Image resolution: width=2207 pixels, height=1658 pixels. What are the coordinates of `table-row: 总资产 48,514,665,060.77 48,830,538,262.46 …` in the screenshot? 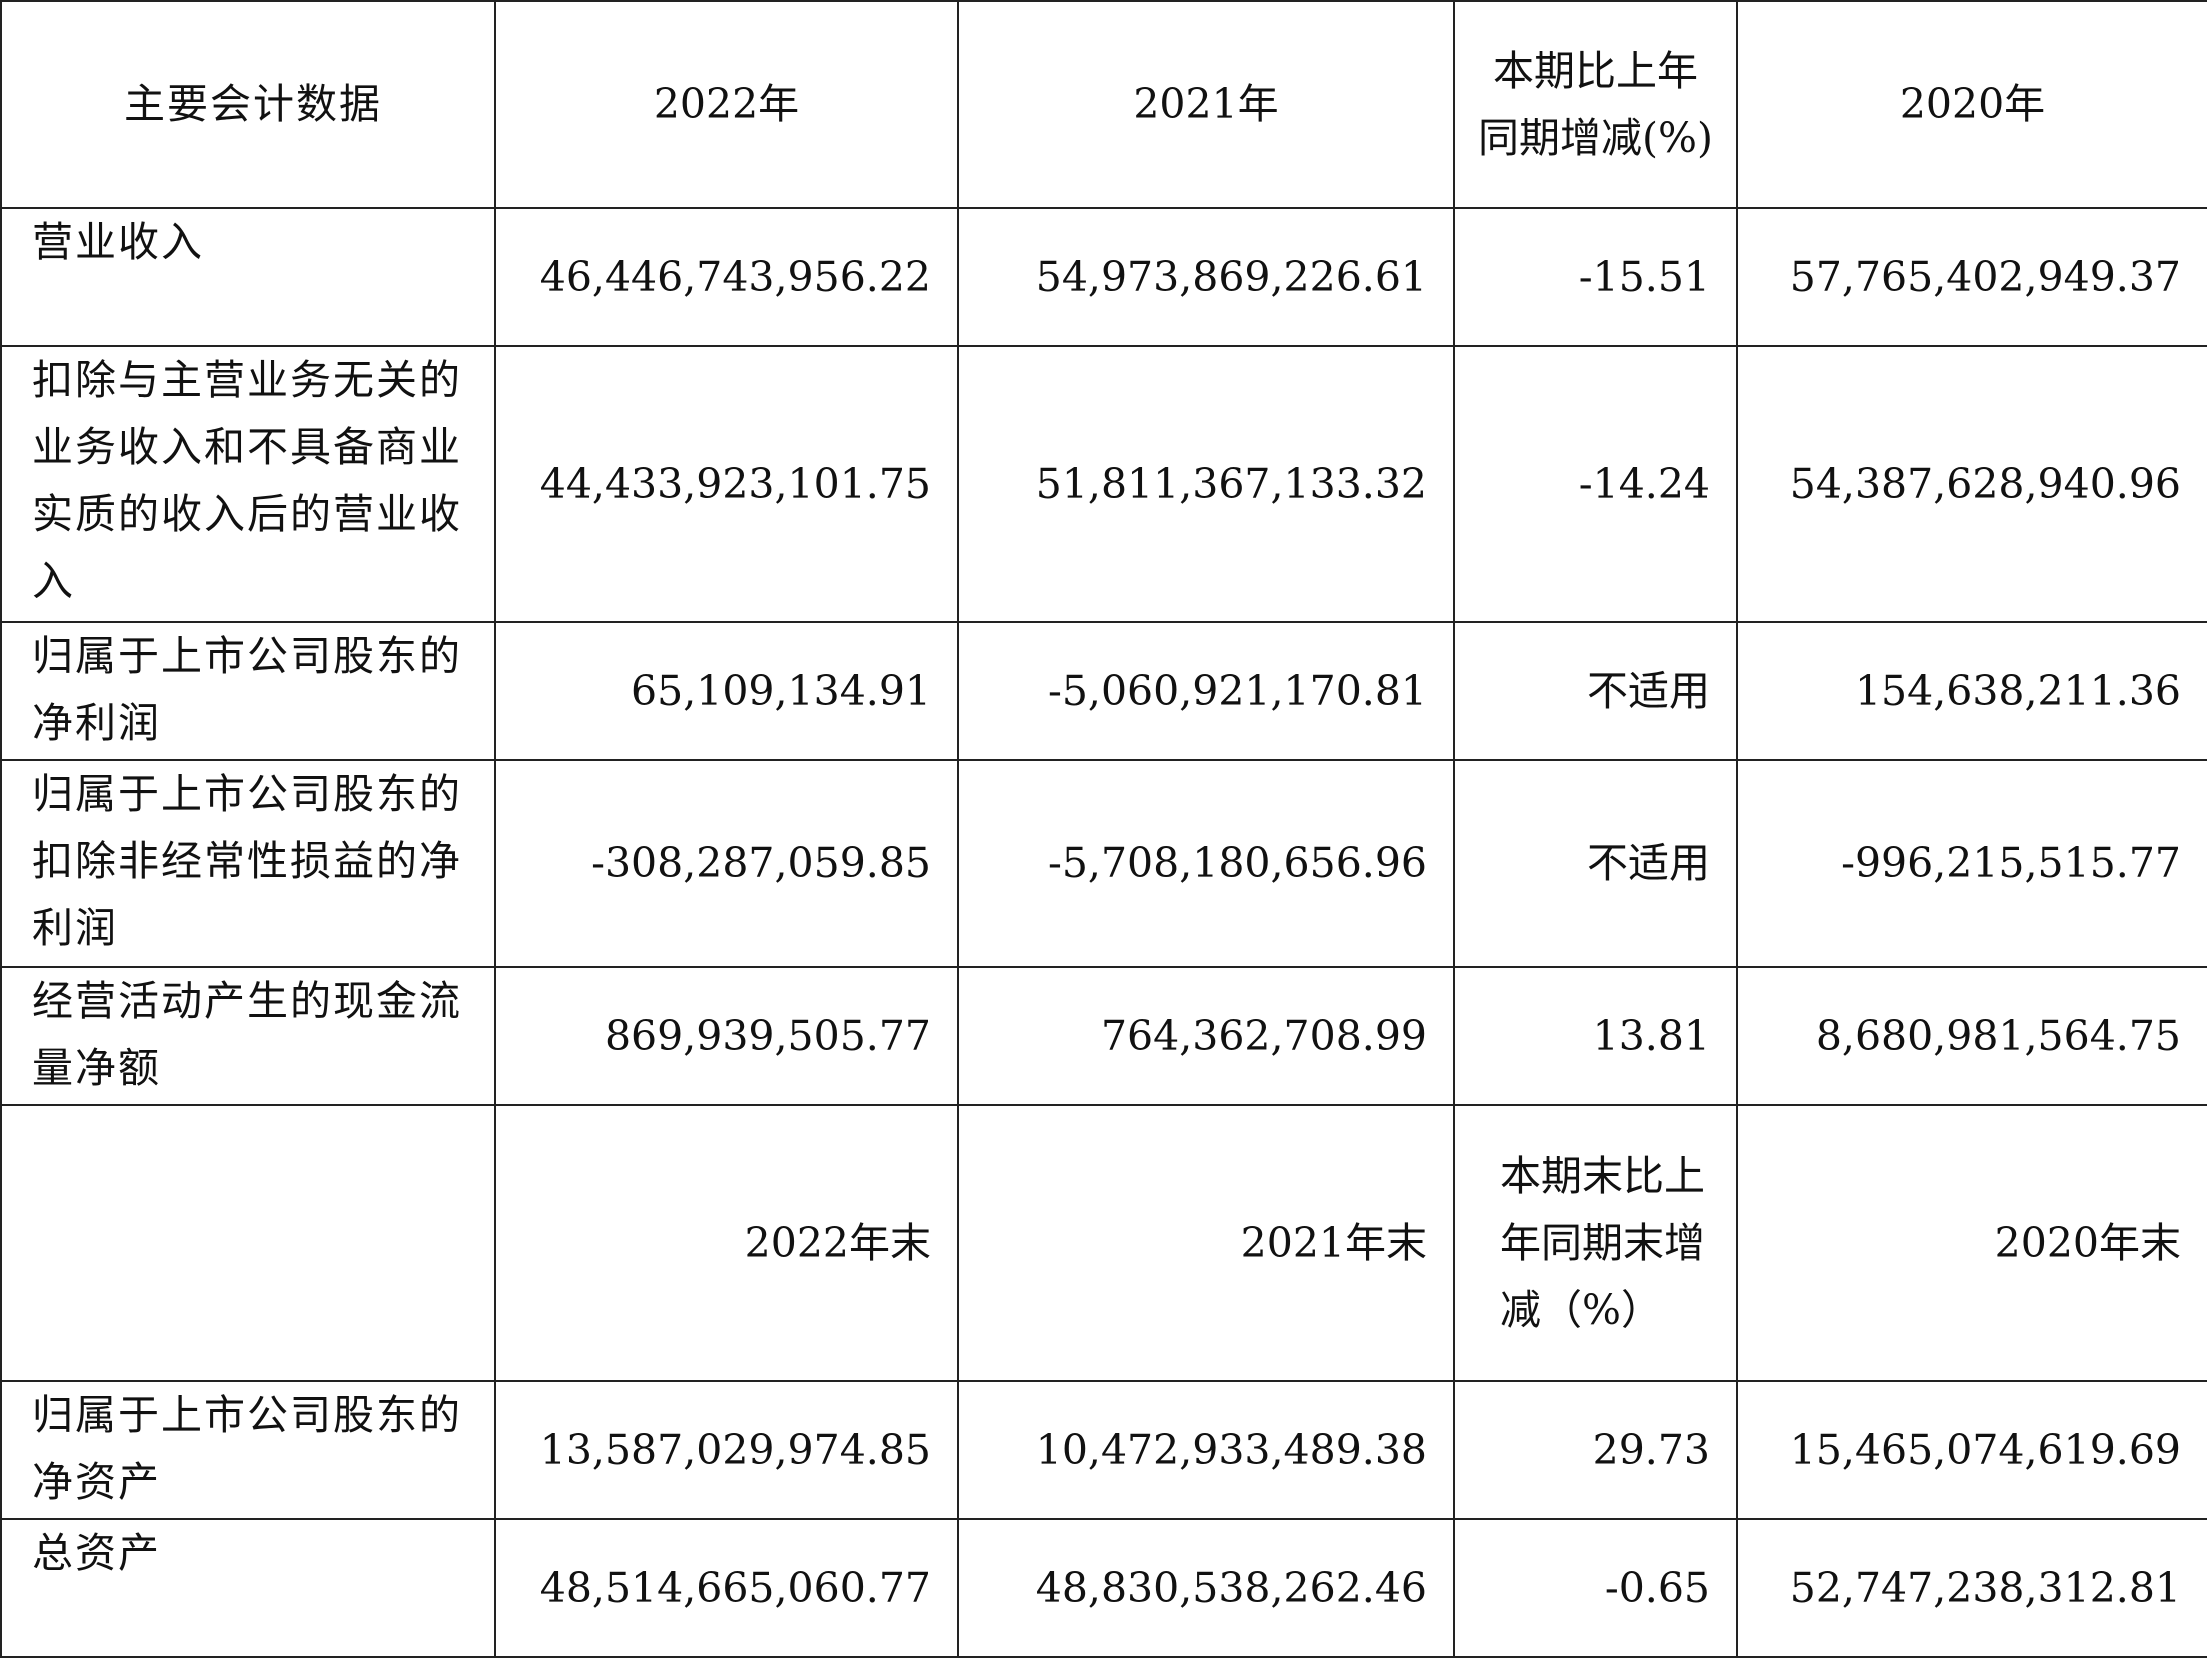 It's located at (1103, 1588).